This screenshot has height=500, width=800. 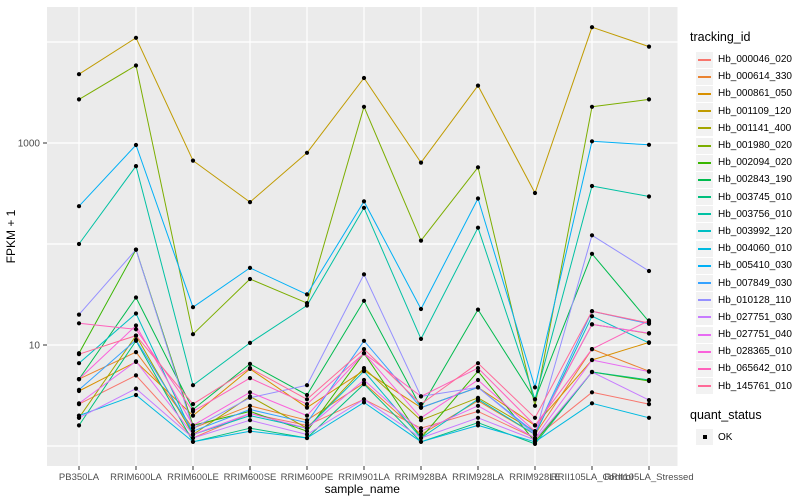 I want to click on legend-item: Hb_000046_020, so click(x=744, y=59).